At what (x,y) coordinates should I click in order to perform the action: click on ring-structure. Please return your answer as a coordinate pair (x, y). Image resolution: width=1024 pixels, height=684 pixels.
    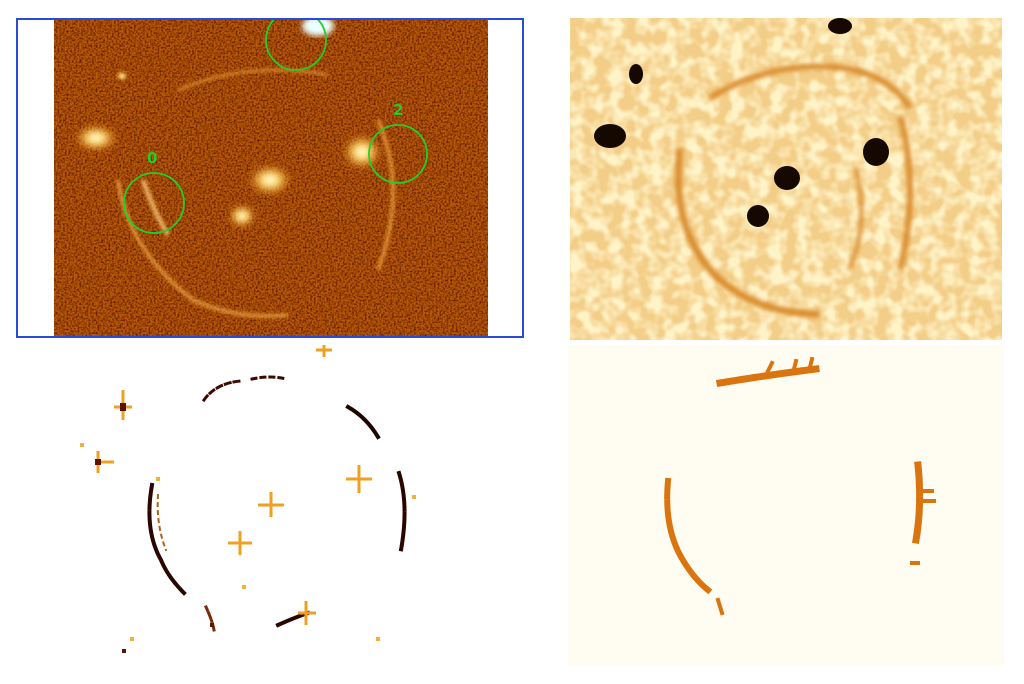
    Looking at the image, I should click on (793, 190).